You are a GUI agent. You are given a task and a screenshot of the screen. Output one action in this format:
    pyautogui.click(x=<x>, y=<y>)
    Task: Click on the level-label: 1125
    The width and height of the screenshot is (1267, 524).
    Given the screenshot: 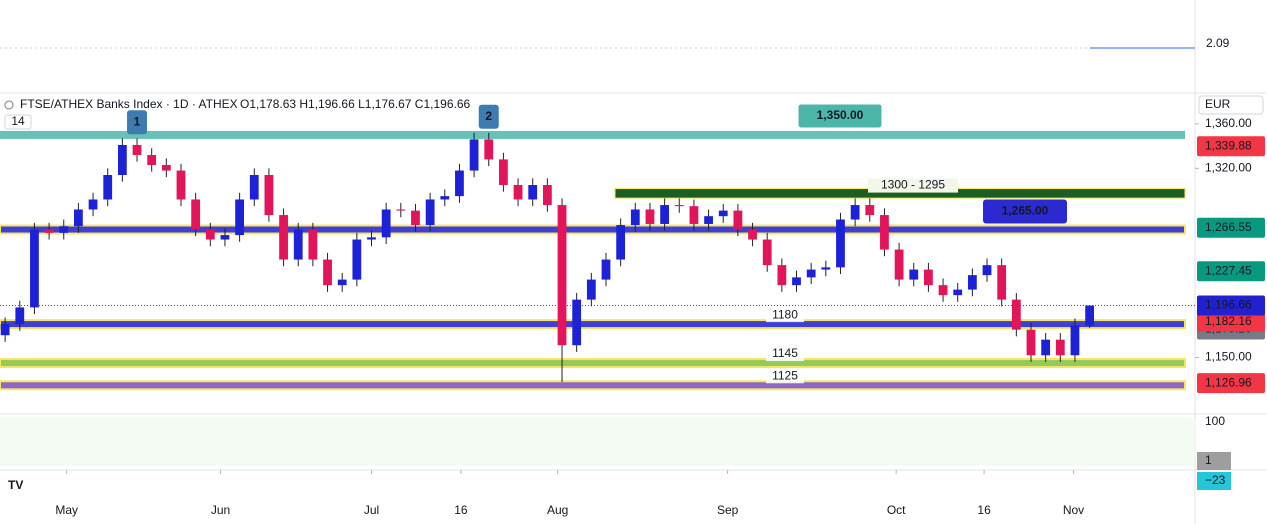 What is the action you would take?
    pyautogui.click(x=785, y=375)
    